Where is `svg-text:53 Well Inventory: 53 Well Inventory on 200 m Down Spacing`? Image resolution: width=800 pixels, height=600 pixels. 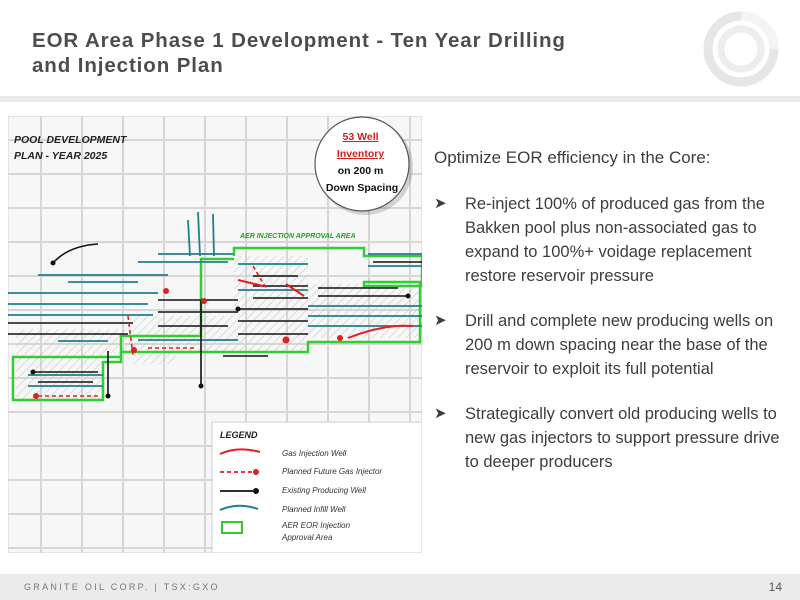
svg-text:53 Well Inventory: 53 Well Inventory on 200 m Down Spacing is located at coordinates (362, 162).